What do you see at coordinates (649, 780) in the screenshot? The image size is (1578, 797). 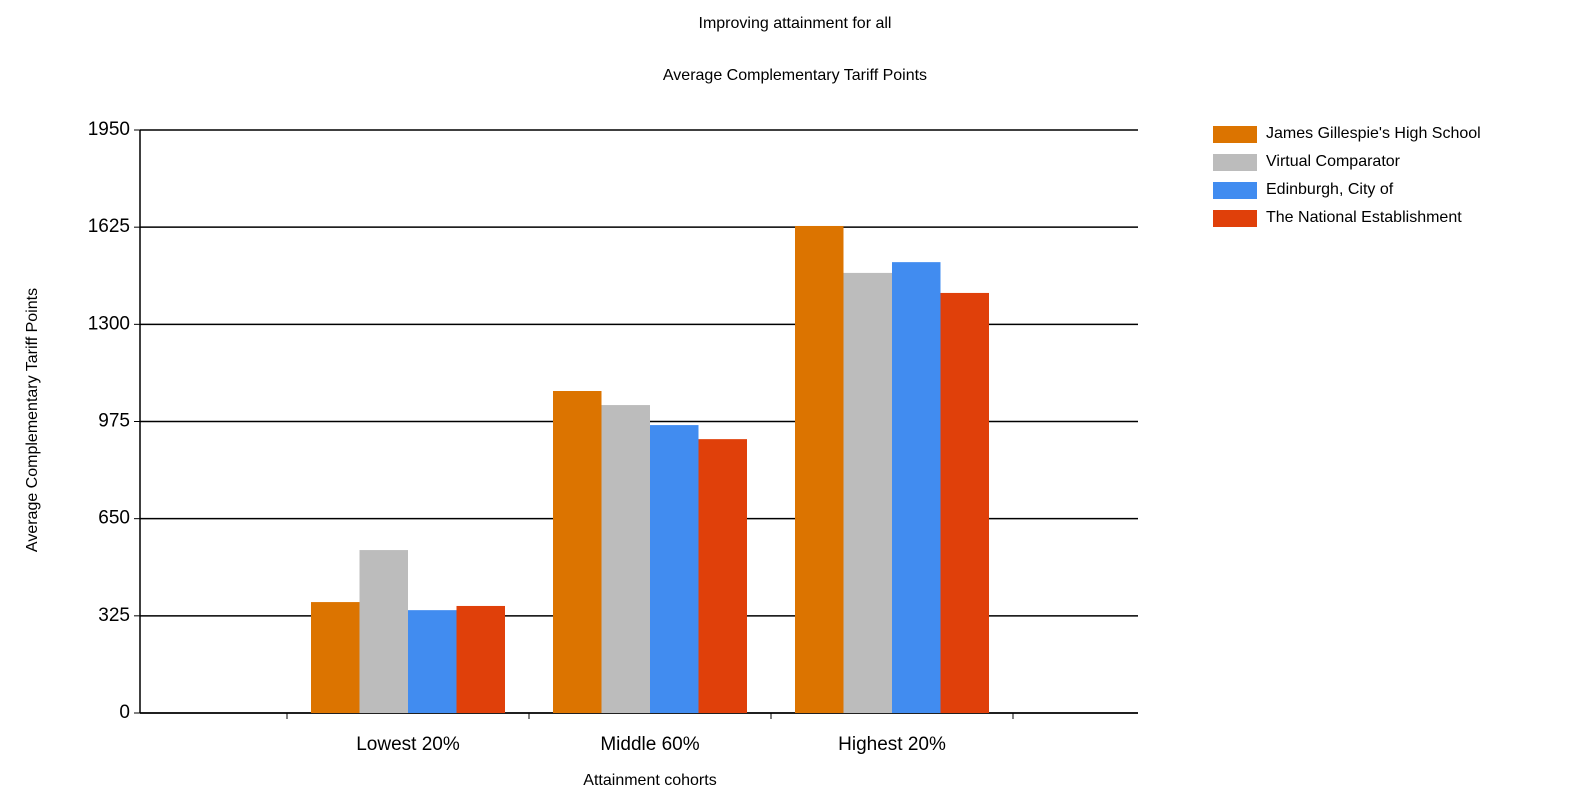 I see `x-axis-title: Attainment cohorts` at bounding box center [649, 780].